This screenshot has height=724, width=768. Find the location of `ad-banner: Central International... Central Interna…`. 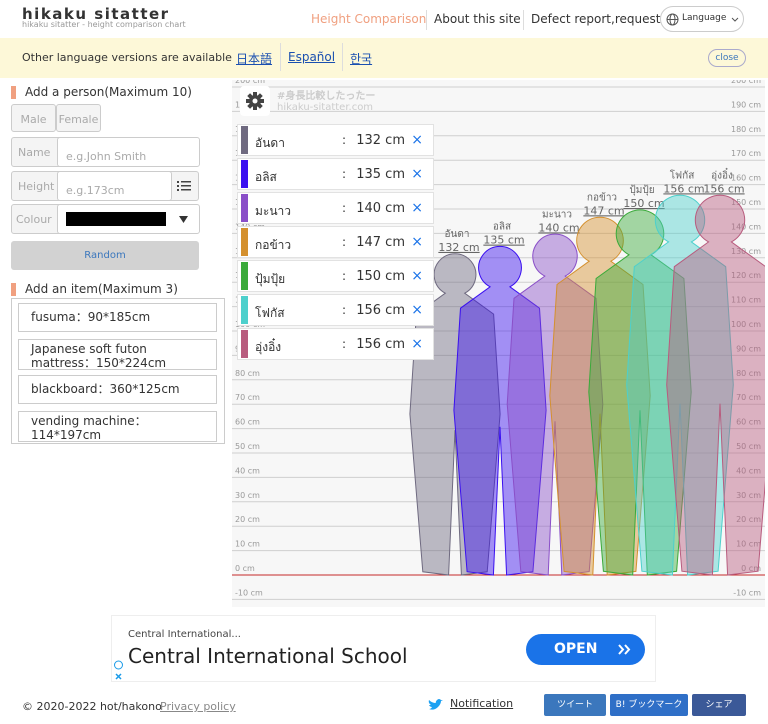

ad-banner: Central International... Central Interna… is located at coordinates (383, 648).